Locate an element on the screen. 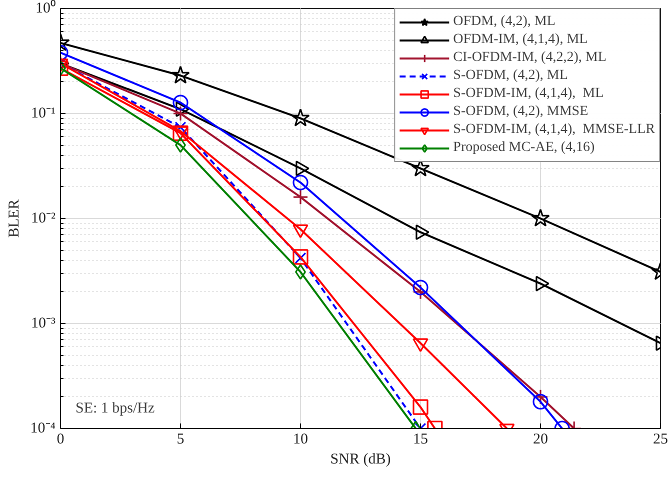 The height and width of the screenshot is (478, 668). y-tick-label: 10⁻⁴ is located at coordinates (43, 428).